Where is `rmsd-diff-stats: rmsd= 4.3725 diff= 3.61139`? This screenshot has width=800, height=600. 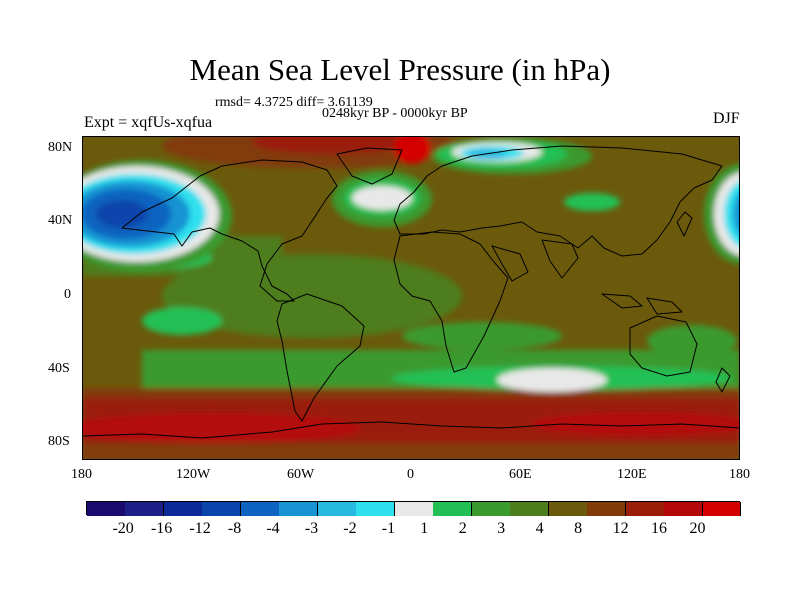
rmsd-diff-stats: rmsd= 4.3725 diff= 3.61139 is located at coordinates (294, 102).